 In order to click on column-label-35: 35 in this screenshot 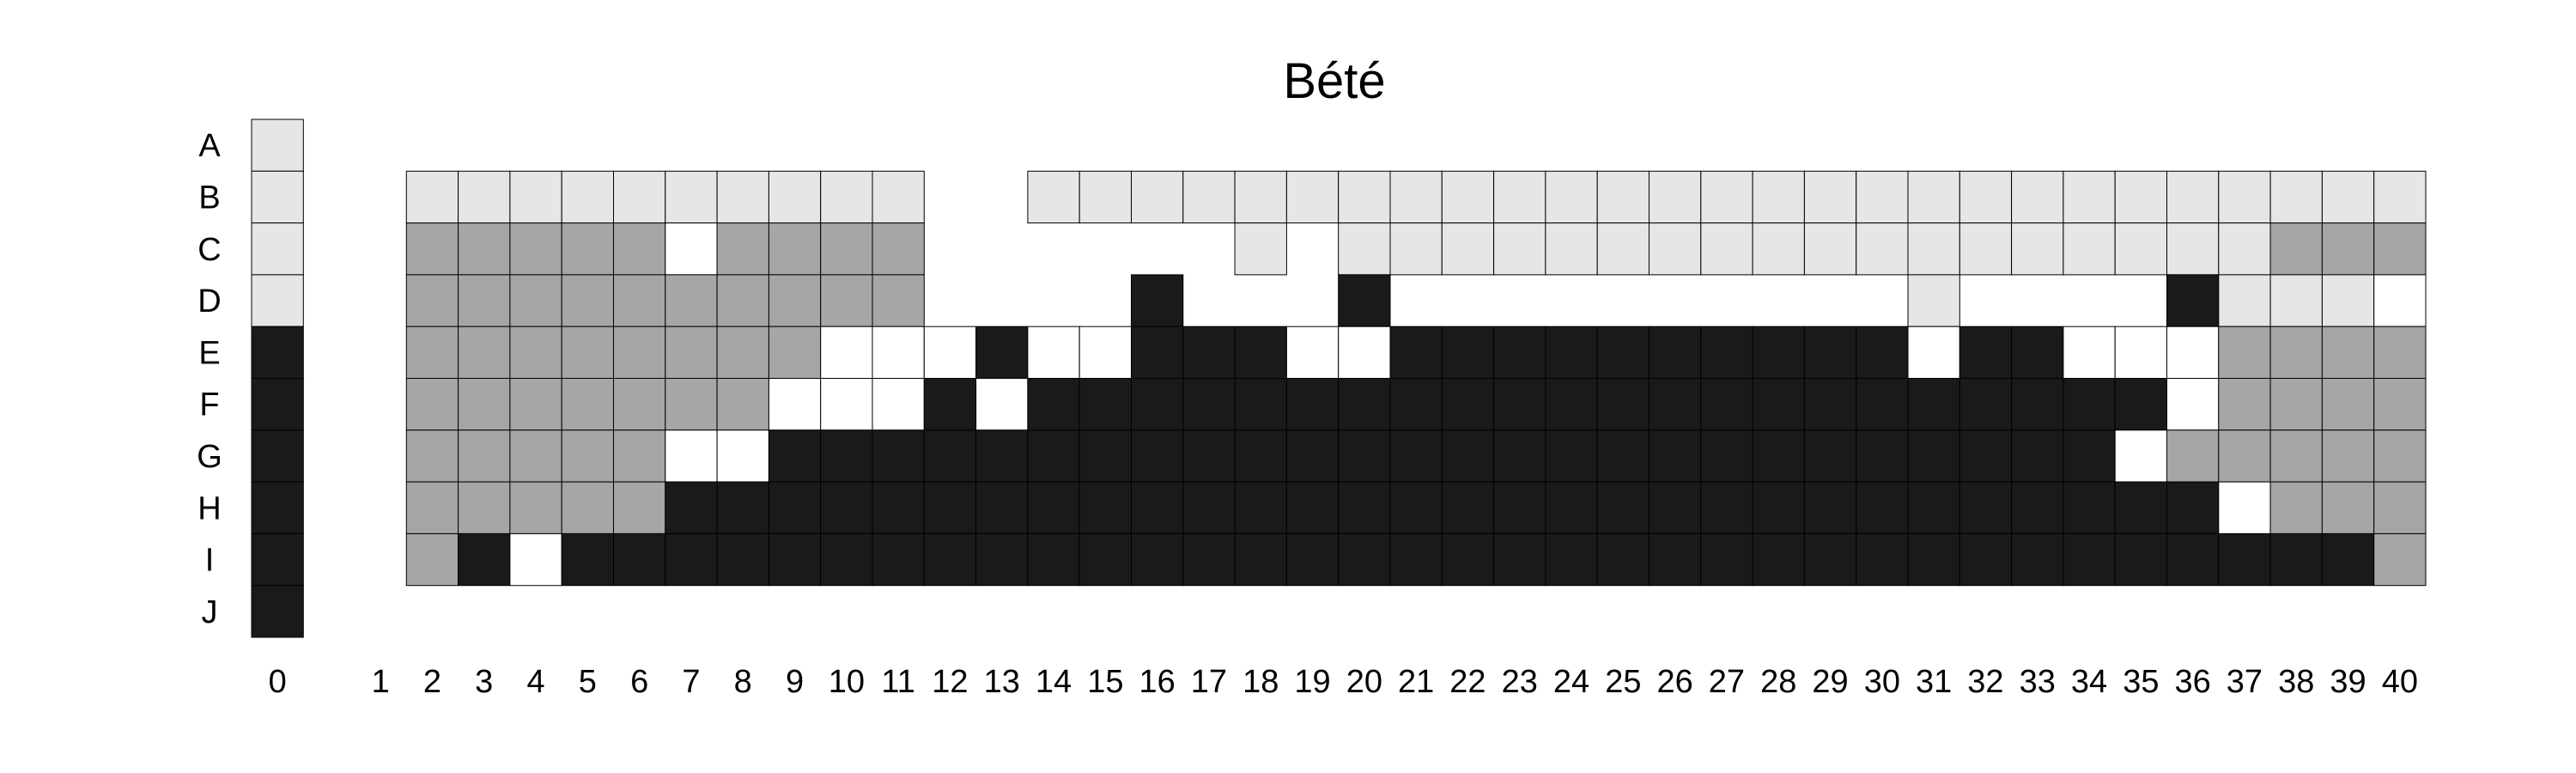, I will do `click(2141, 682)`.